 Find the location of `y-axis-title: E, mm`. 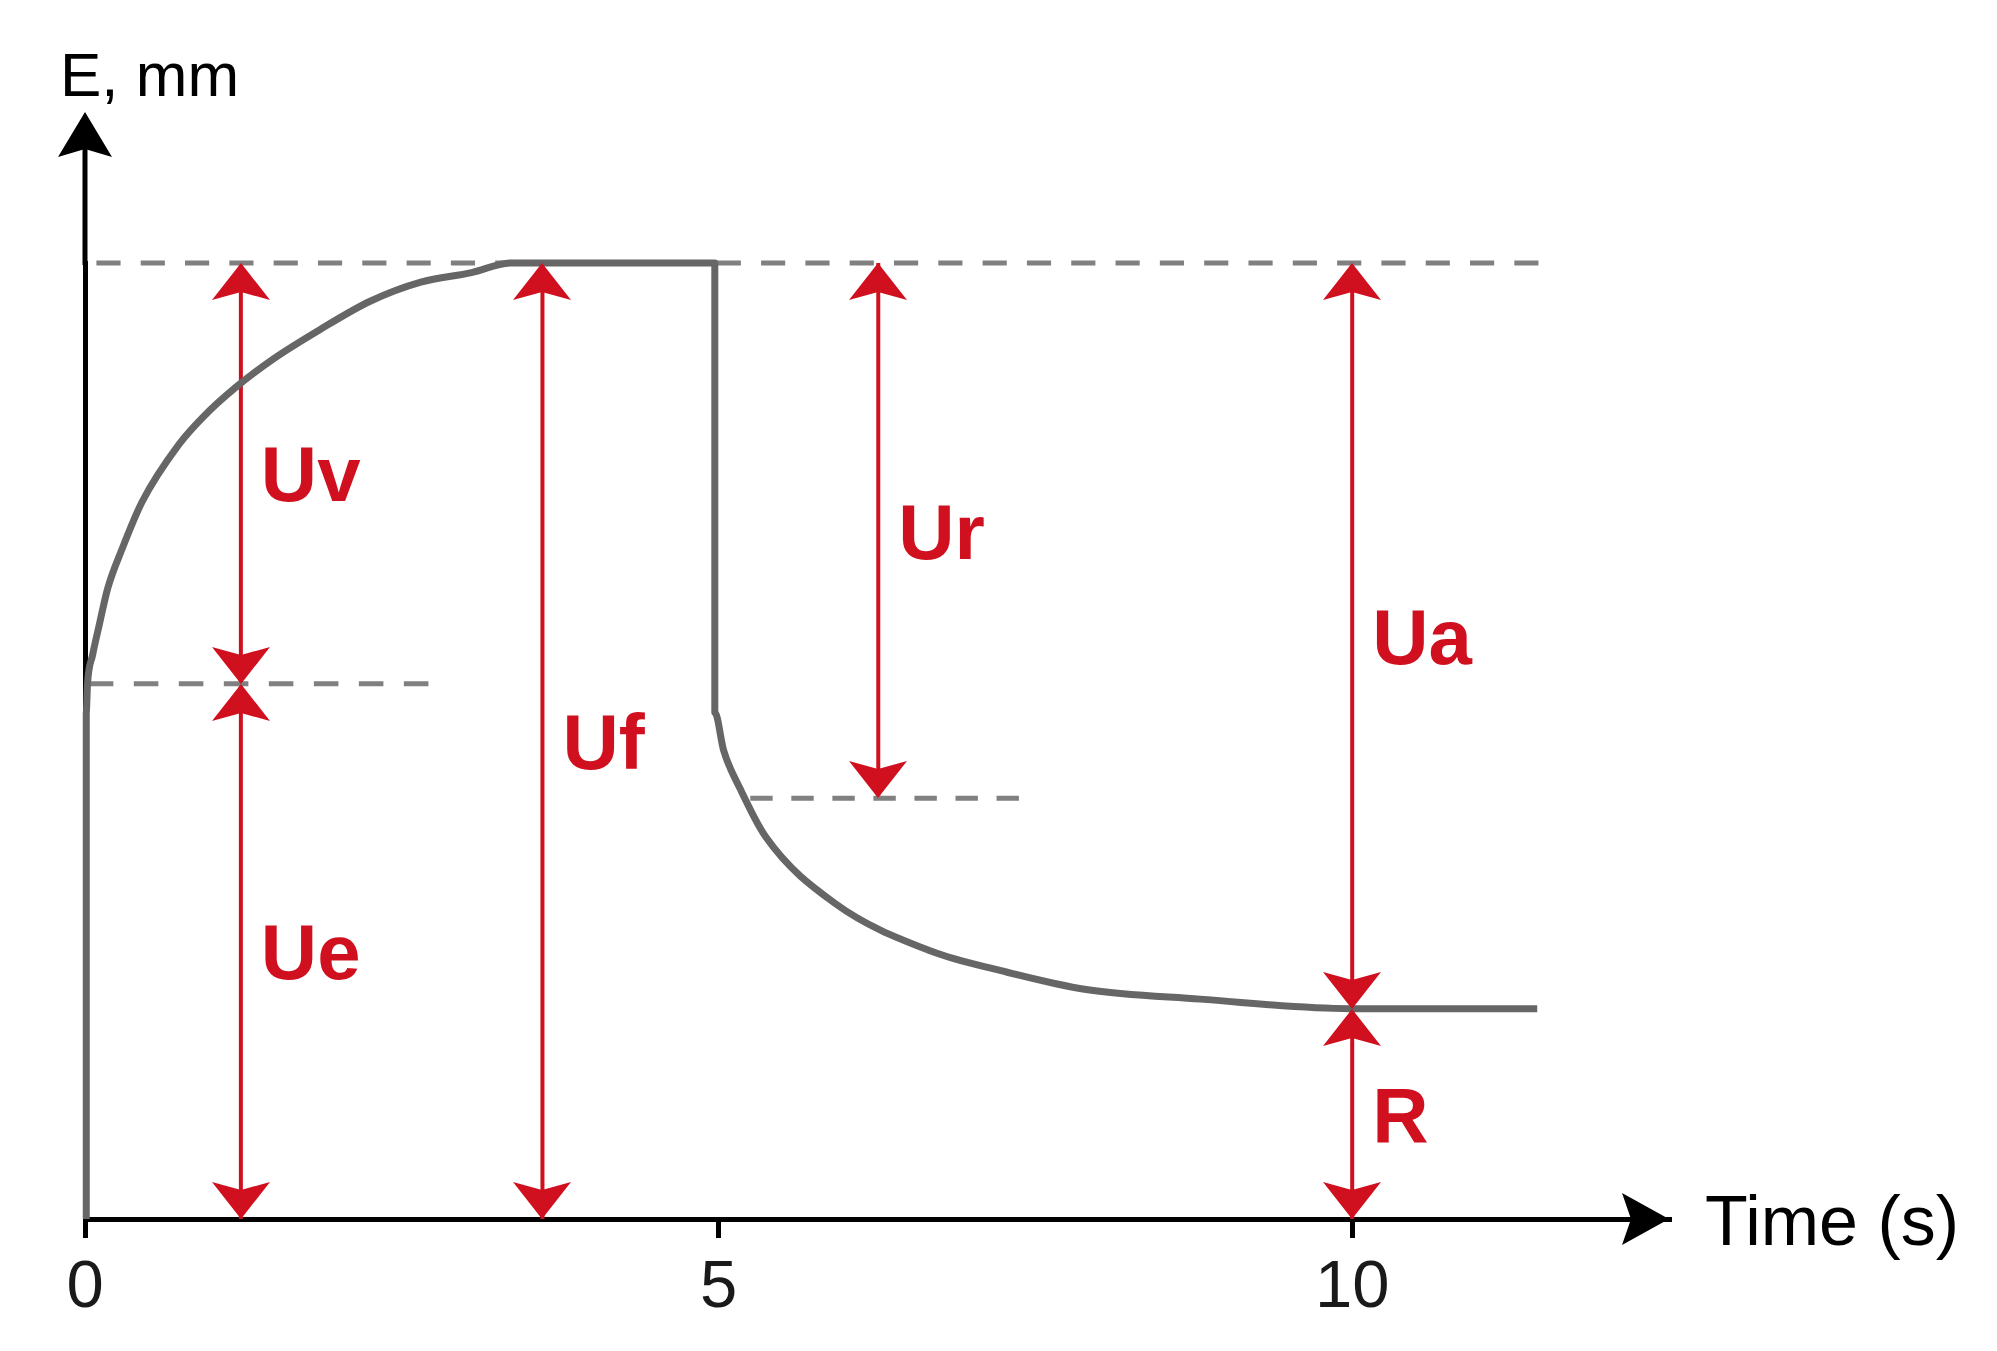

y-axis-title: E, mm is located at coordinates (150, 74).